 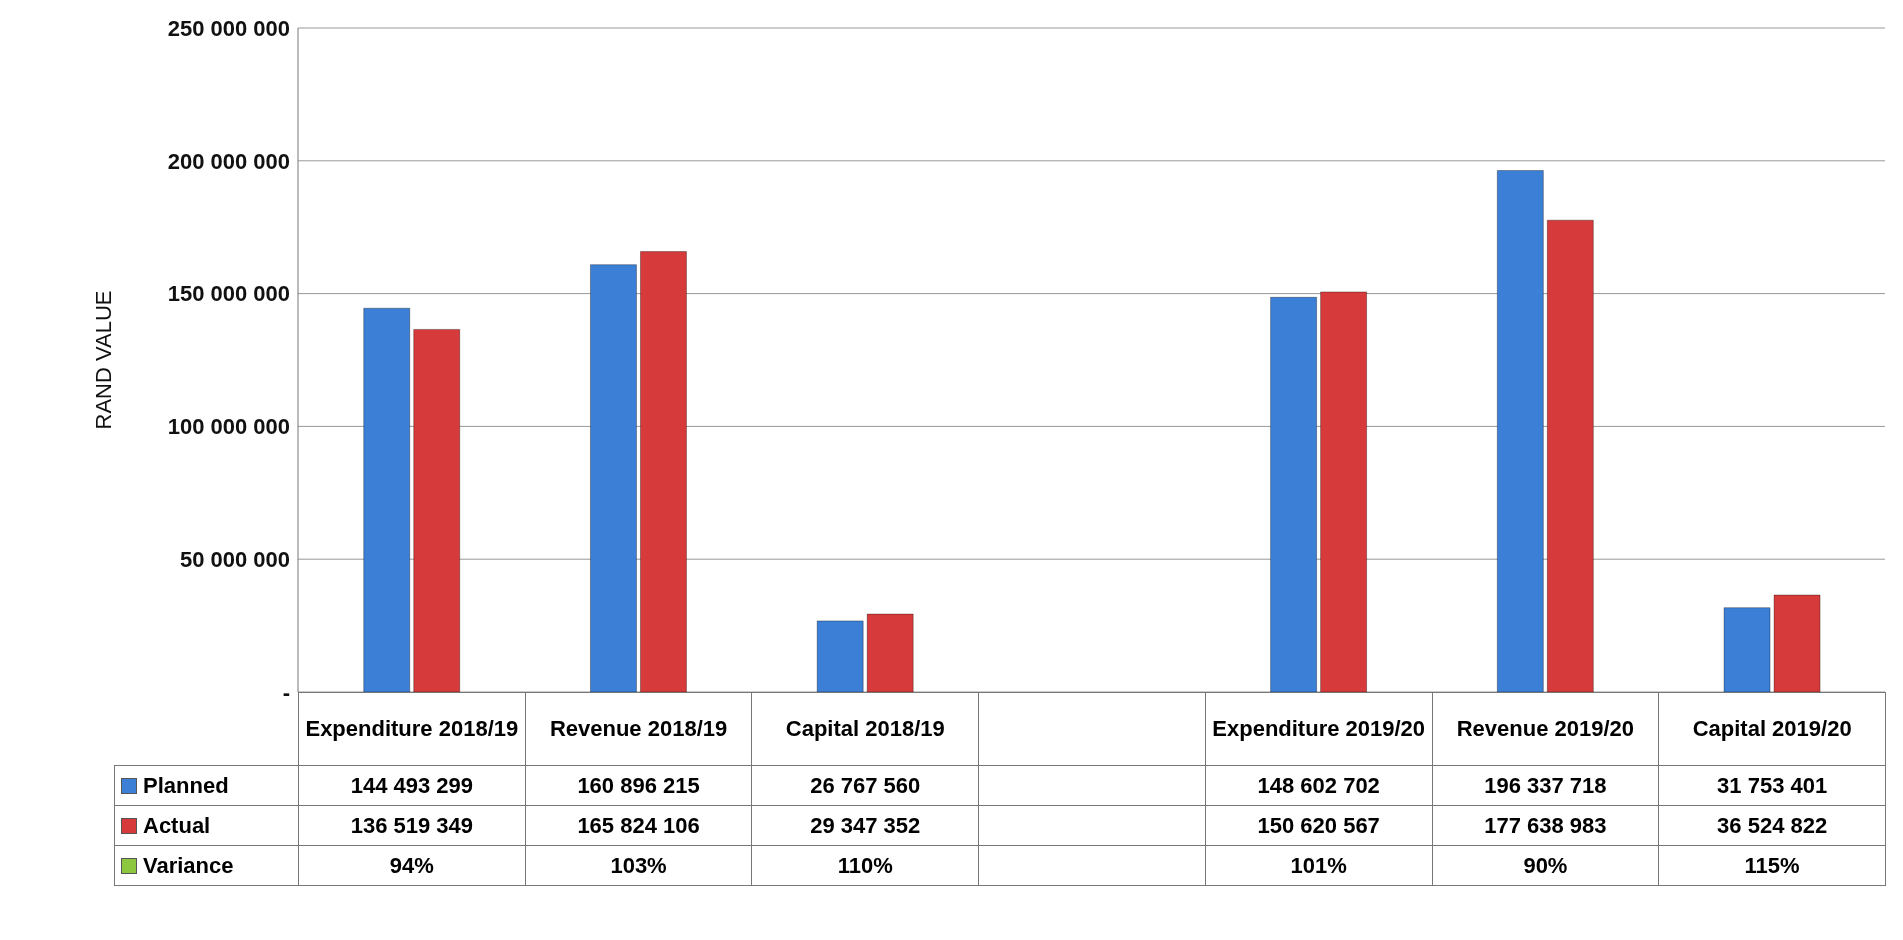 What do you see at coordinates (1545, 865) in the screenshot?
I see `text: 90%` at bounding box center [1545, 865].